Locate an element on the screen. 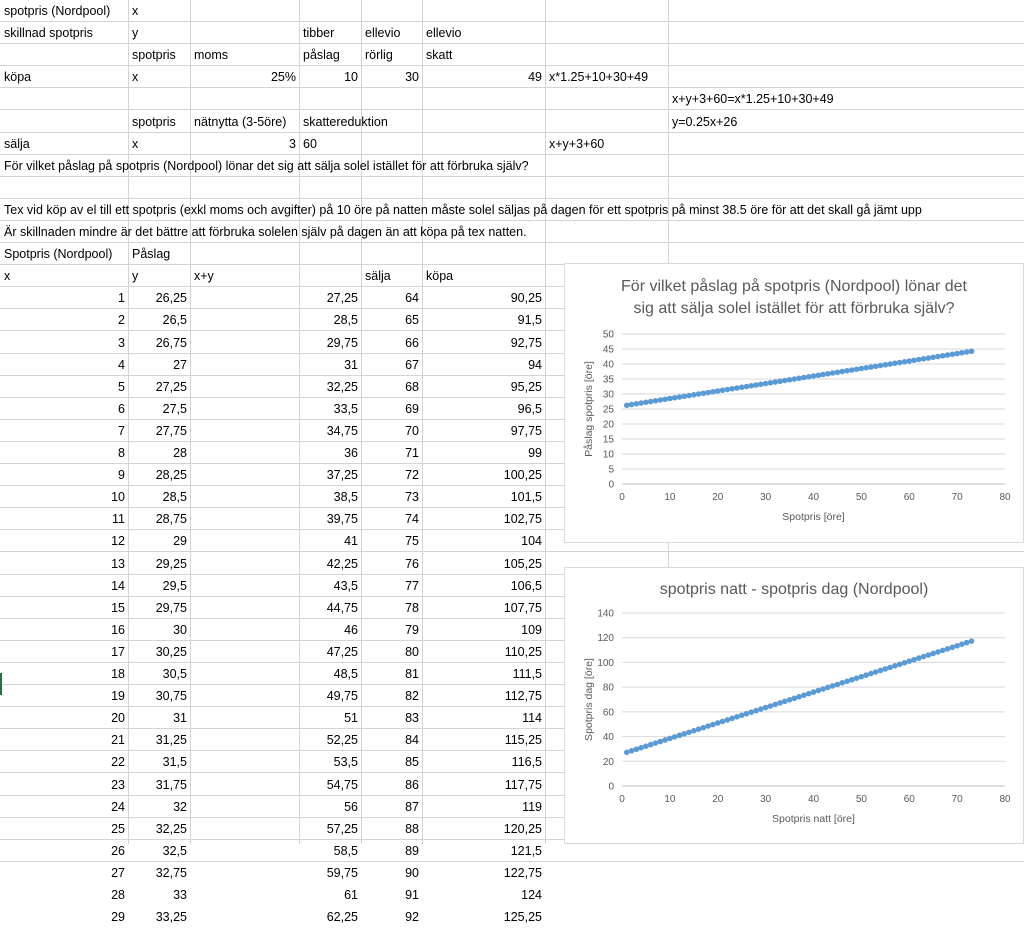  table-cell: 47,25 is located at coordinates (342, 651).